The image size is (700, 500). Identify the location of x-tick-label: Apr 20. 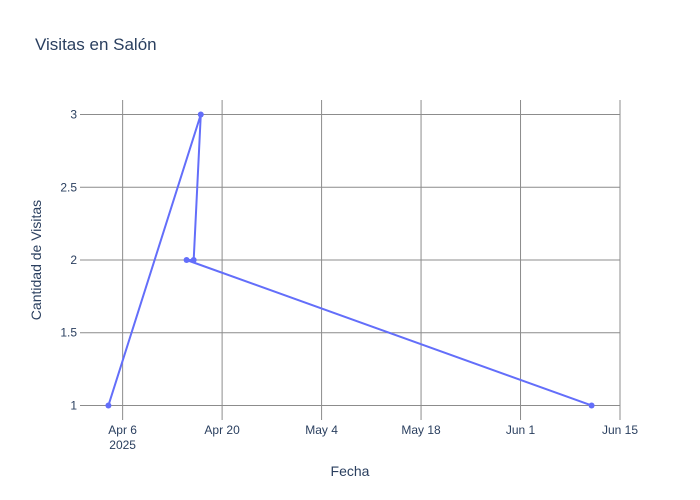
(222, 430).